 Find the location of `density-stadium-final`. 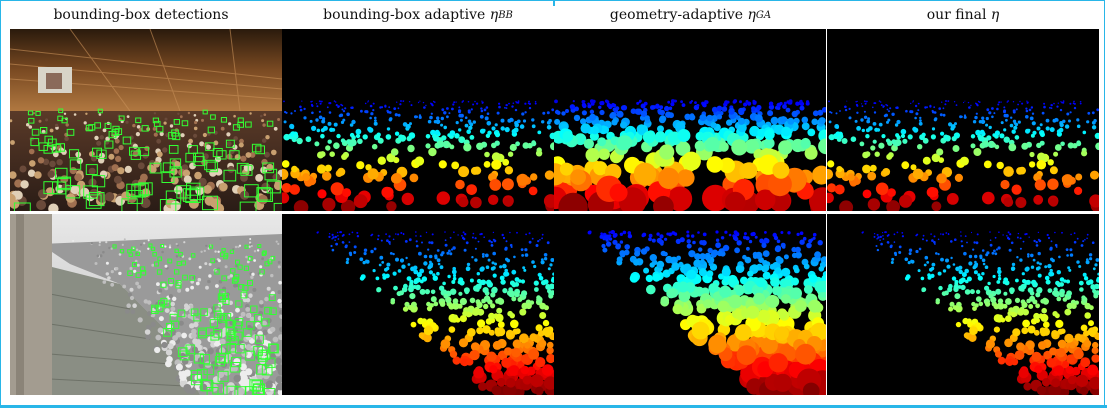

density-stadium-final is located at coordinates (963, 304).